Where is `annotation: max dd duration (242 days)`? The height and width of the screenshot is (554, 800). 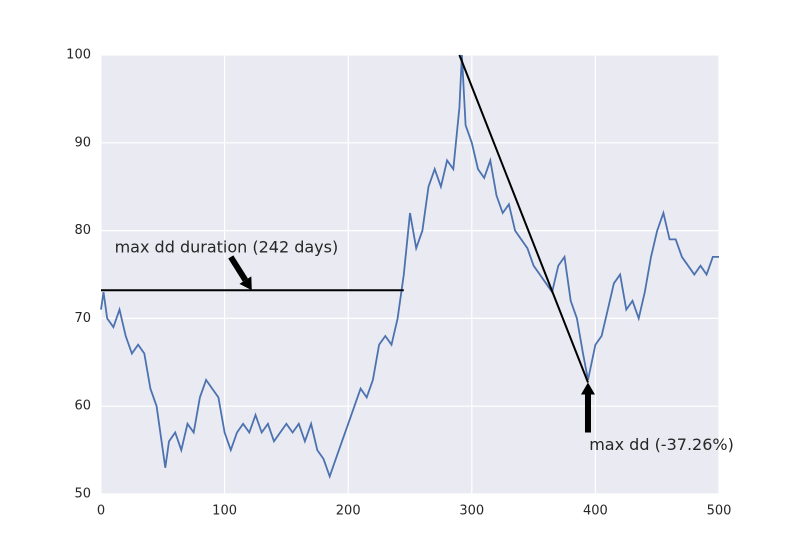 annotation: max dd duration (242 days) is located at coordinates (227, 247).